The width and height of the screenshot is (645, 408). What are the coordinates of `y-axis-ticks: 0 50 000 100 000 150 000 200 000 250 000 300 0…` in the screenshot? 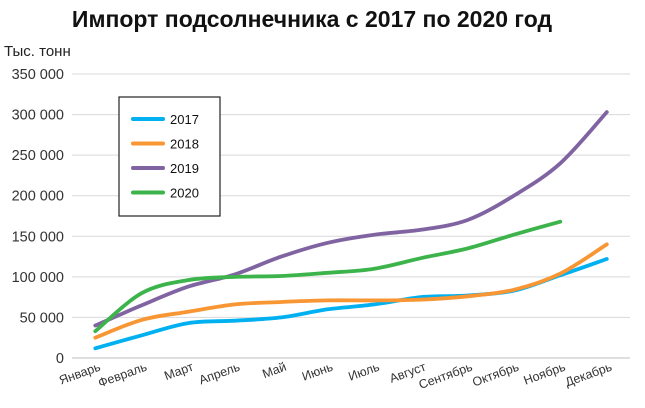 It's located at (38, 217).